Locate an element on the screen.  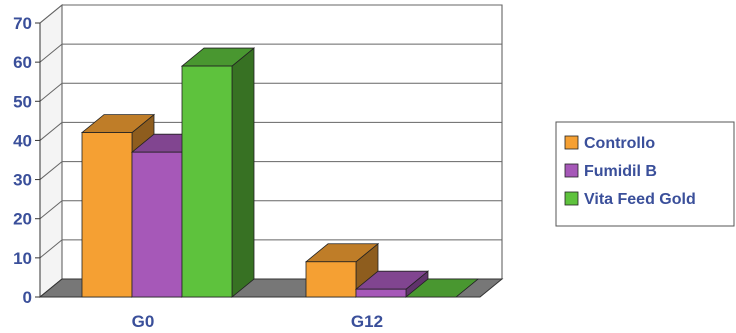
y-tick-label: 70 is located at coordinates (22, 23).